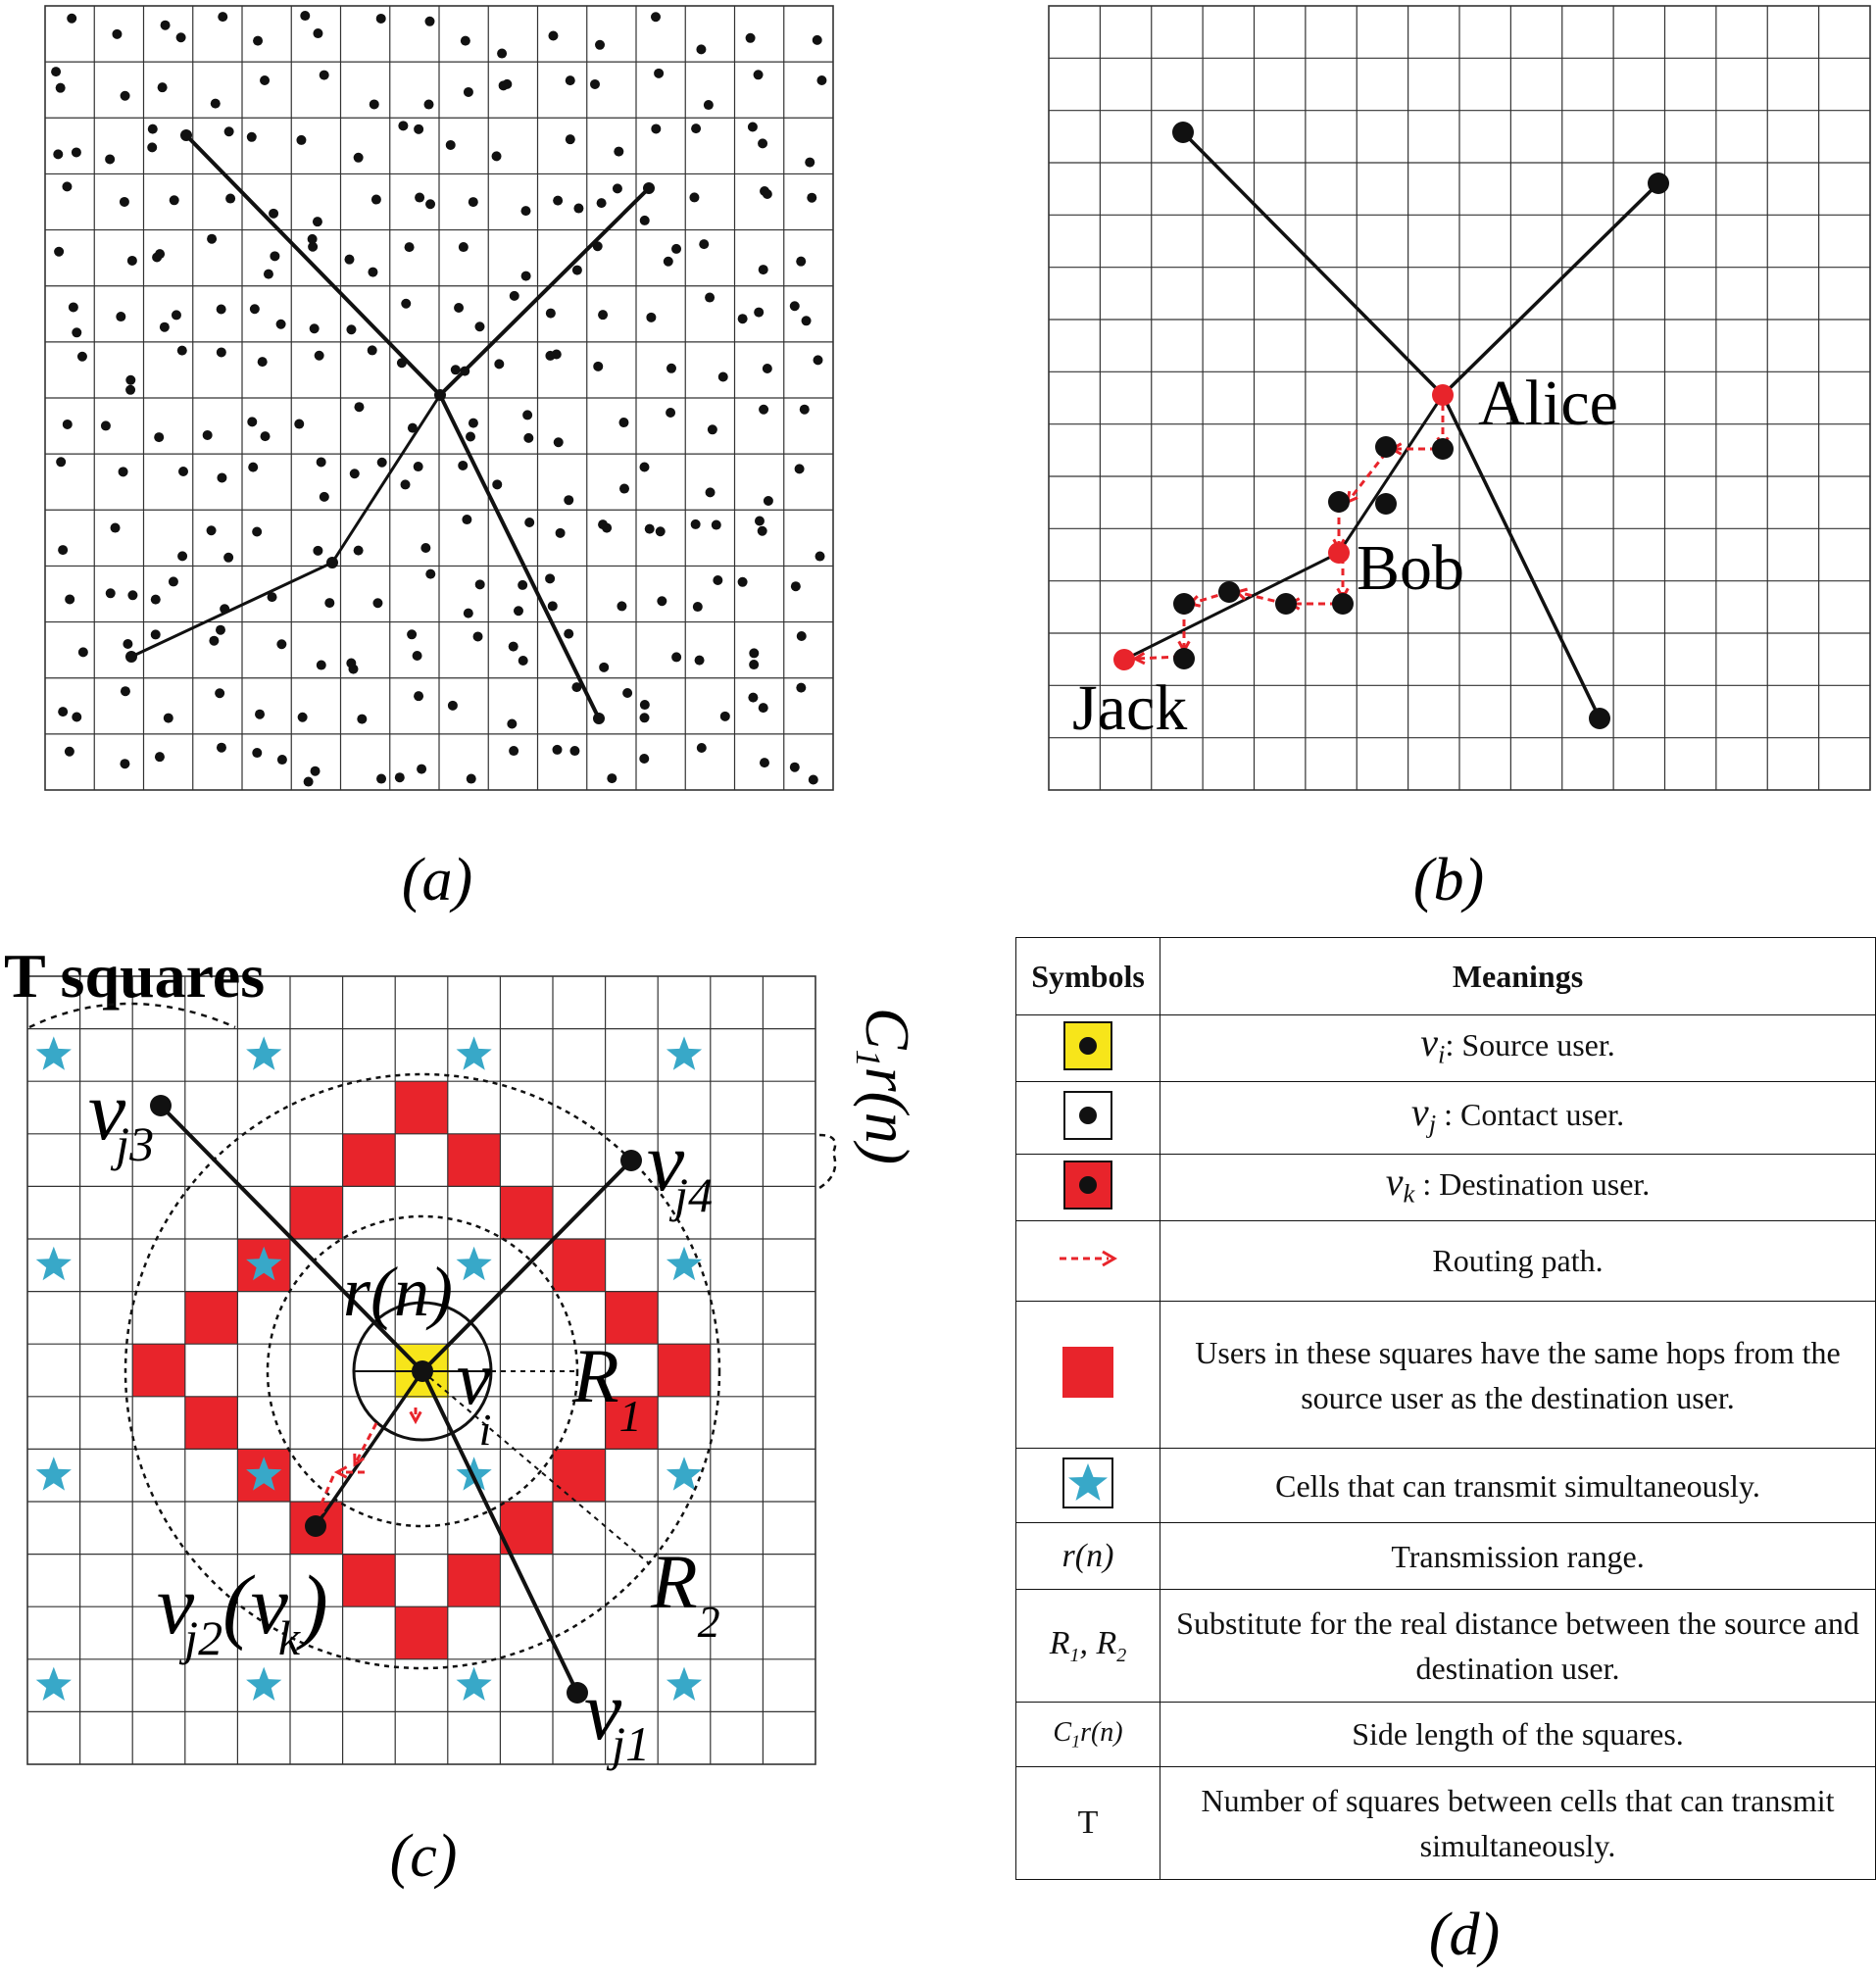 The image size is (1876, 1976). What do you see at coordinates (200, 1637) in the screenshot?
I see `vj2-sub: j2` at bounding box center [200, 1637].